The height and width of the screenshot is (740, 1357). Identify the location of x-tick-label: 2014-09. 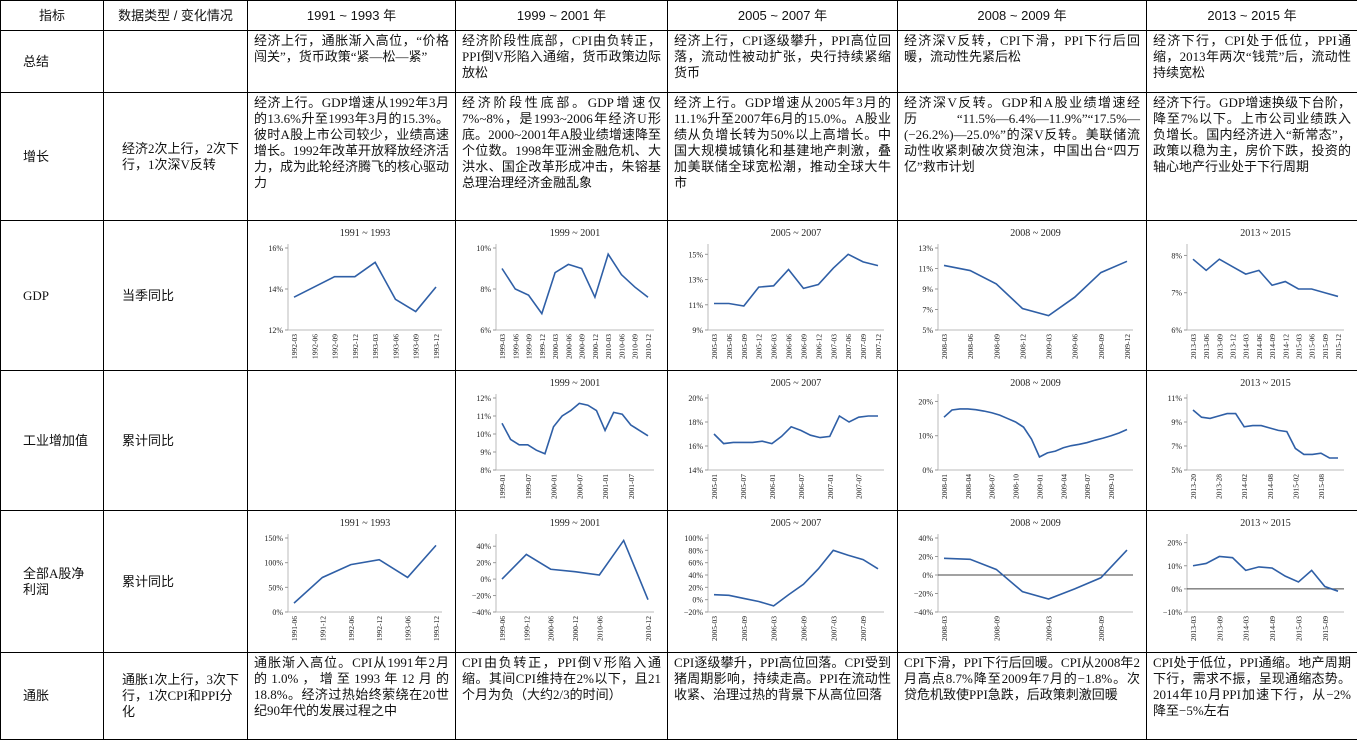
(1272, 627).